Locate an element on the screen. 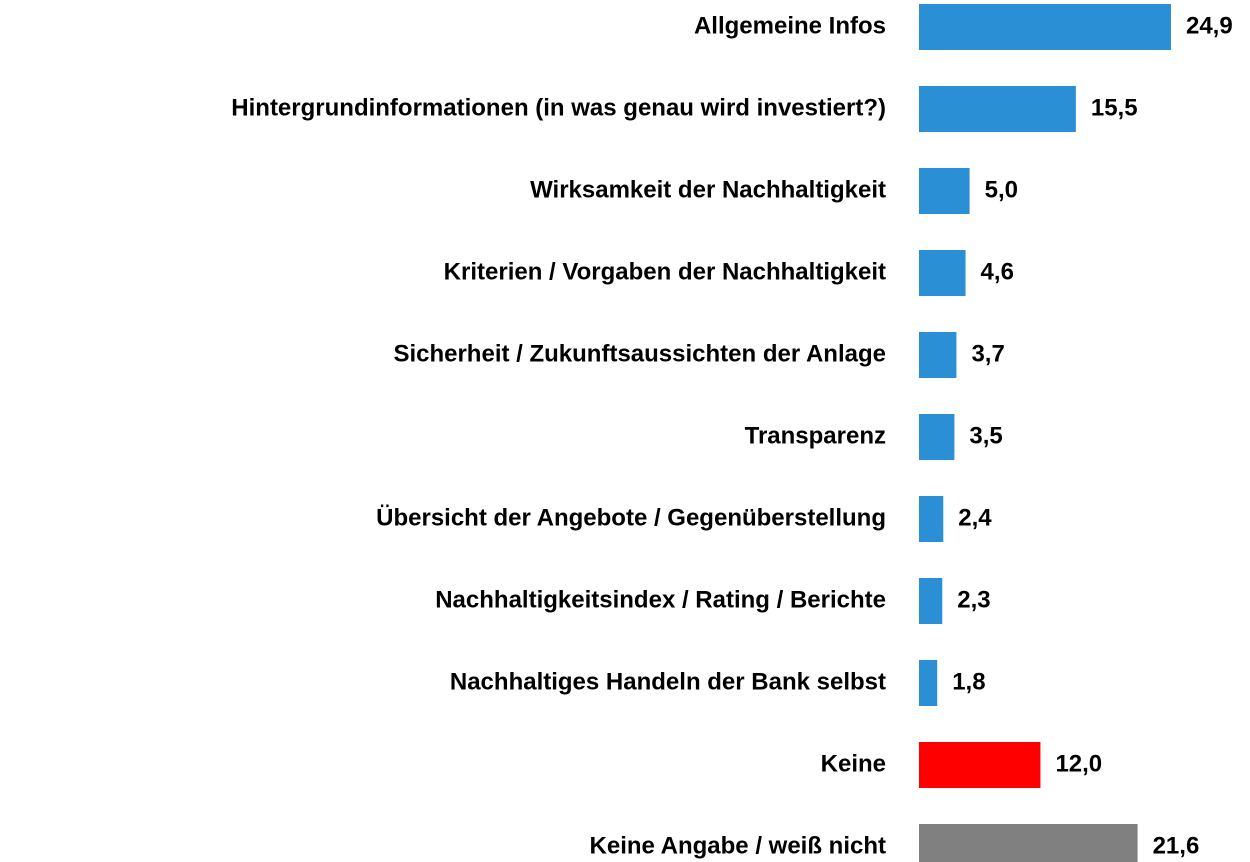 This screenshot has height=862, width=1250. category-label: Allgemeine Infos is located at coordinates (790, 25).